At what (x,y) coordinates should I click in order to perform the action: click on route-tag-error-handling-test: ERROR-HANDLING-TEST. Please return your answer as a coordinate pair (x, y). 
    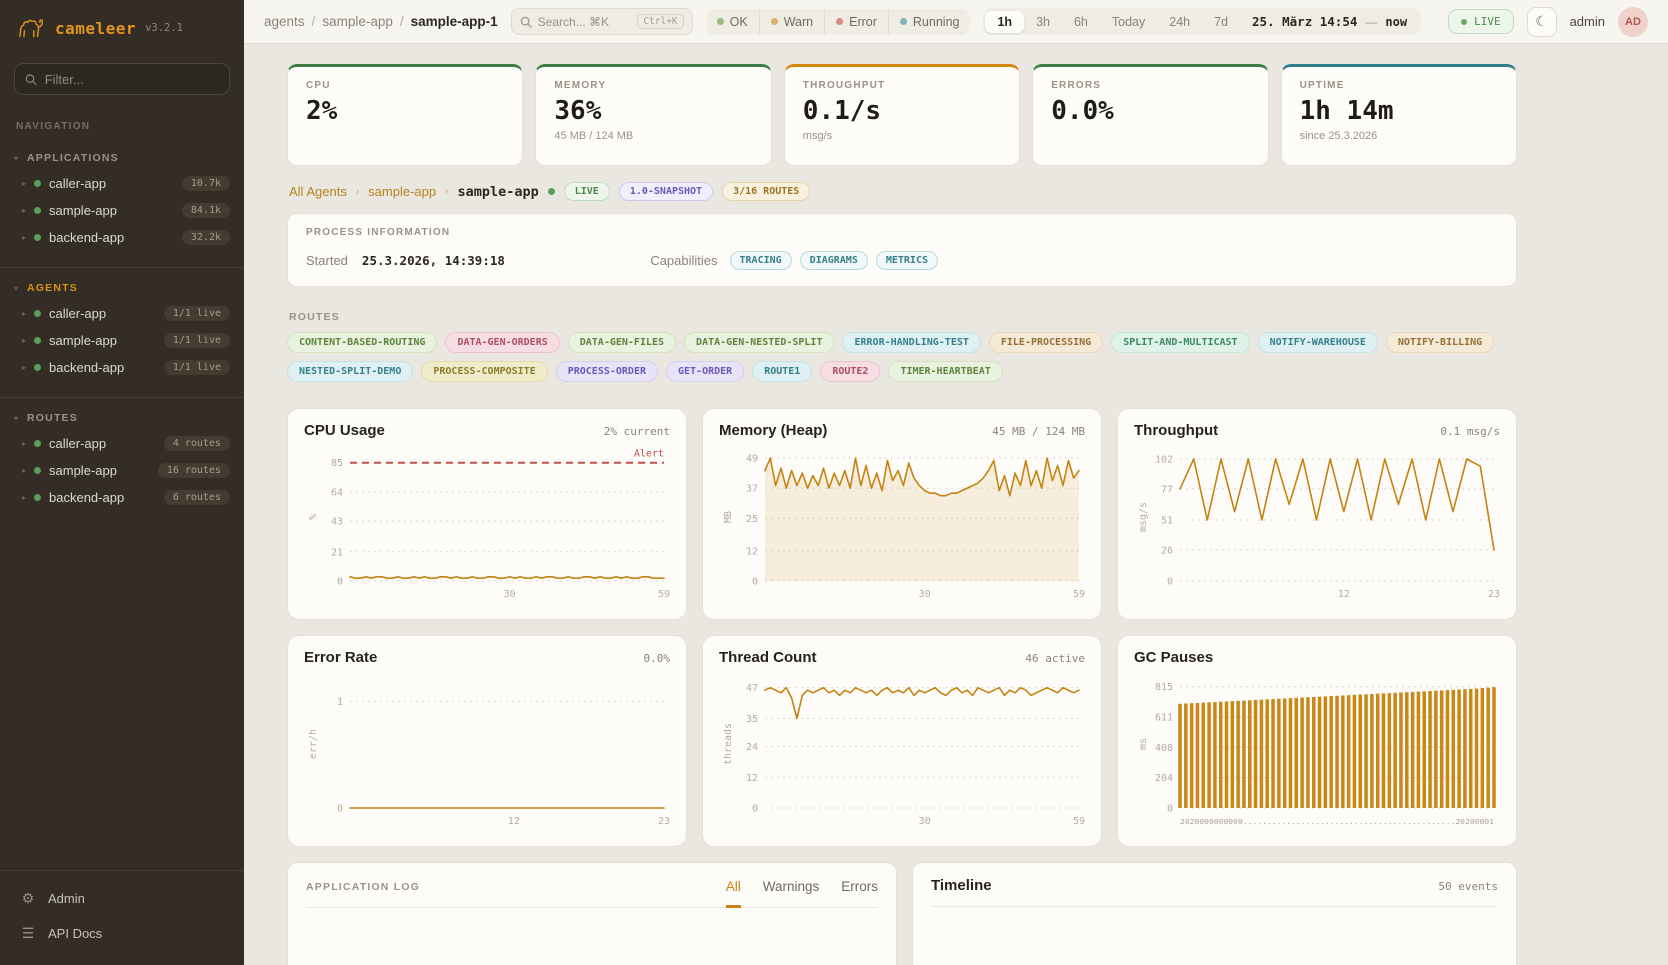
    Looking at the image, I should click on (911, 342).